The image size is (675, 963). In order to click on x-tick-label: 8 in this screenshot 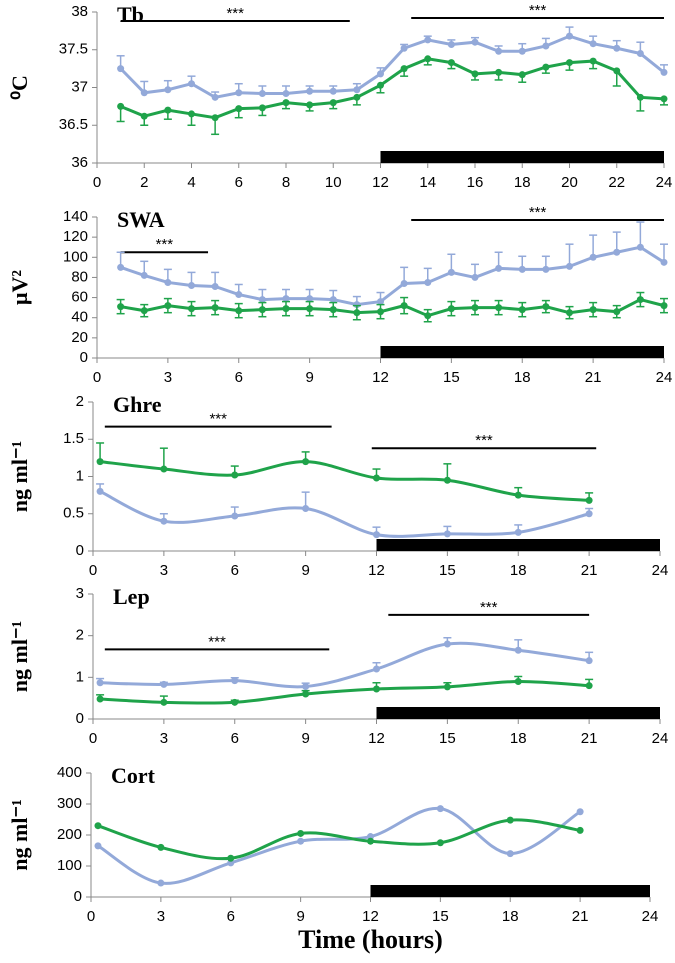, I will do `click(286, 182)`.